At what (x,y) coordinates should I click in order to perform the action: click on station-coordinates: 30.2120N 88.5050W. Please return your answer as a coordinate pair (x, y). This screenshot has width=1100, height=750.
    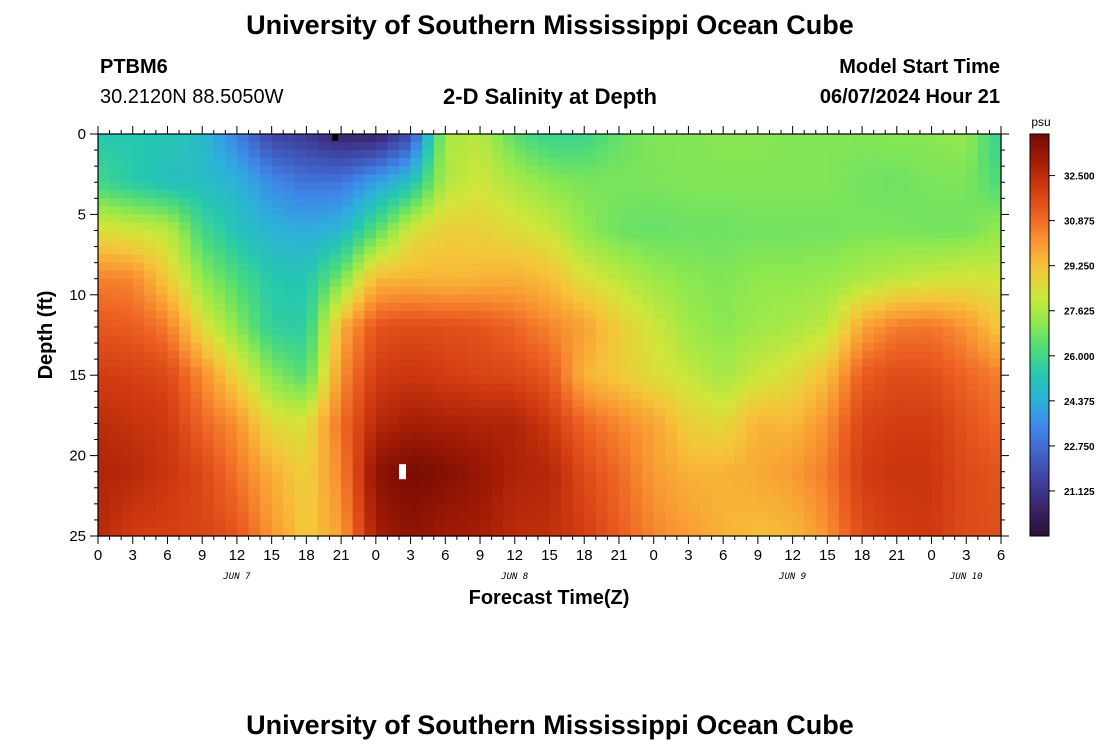
    Looking at the image, I should click on (192, 97).